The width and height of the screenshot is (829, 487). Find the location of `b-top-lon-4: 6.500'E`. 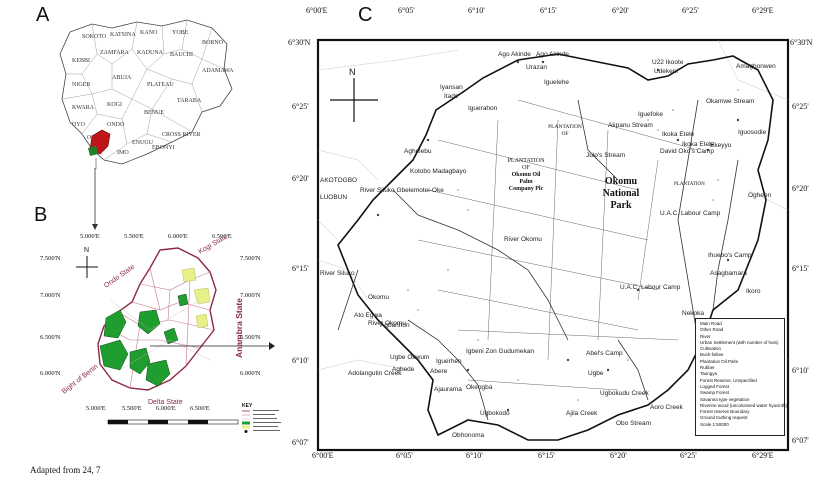

b-top-lon-4: 6.500'E is located at coordinates (222, 236).